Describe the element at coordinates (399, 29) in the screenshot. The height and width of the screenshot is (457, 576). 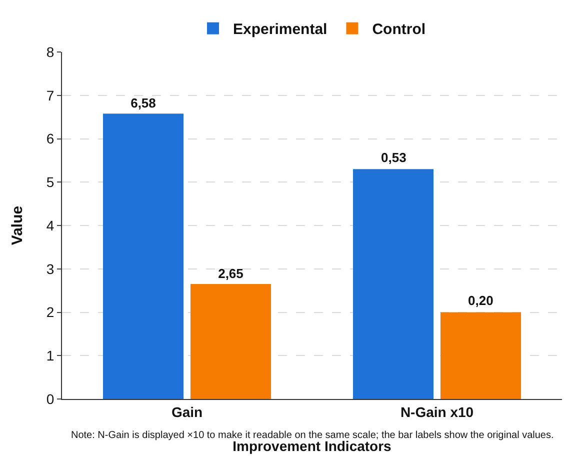
I see `legend-label: Control` at that location.